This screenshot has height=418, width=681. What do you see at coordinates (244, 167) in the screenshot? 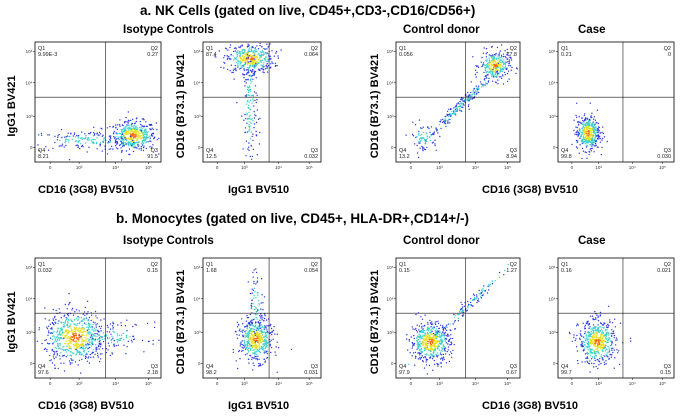
I see `x-tick-label: 10³` at bounding box center [244, 167].